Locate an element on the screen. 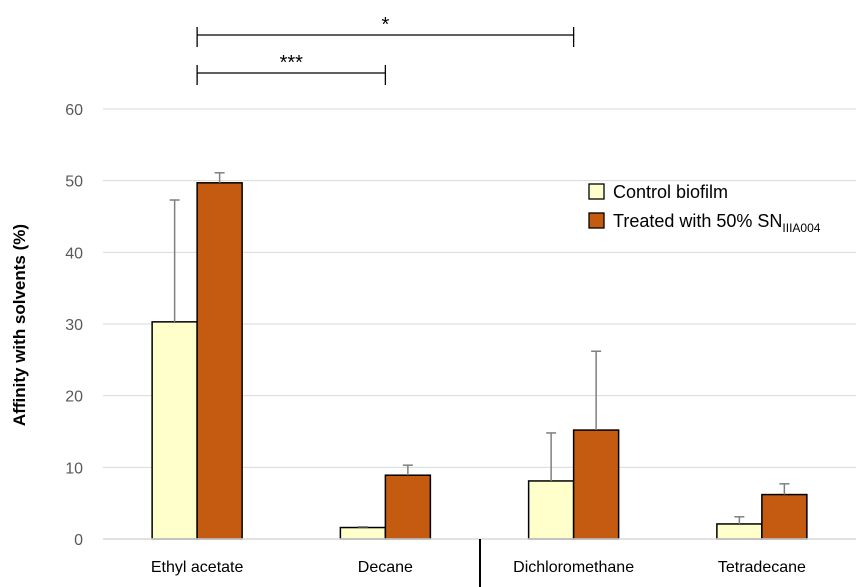  y-tick-label: 10 is located at coordinates (74, 468).